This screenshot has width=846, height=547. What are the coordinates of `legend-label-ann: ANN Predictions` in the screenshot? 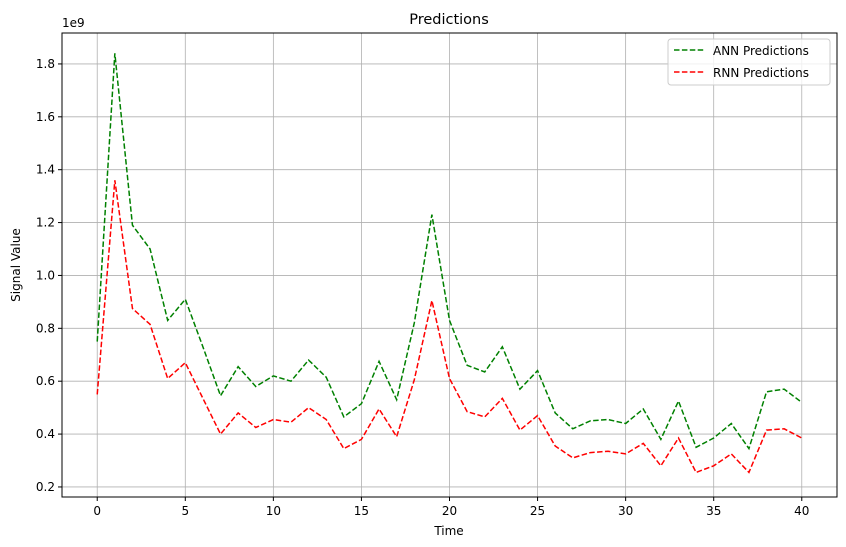 It's located at (761, 51).